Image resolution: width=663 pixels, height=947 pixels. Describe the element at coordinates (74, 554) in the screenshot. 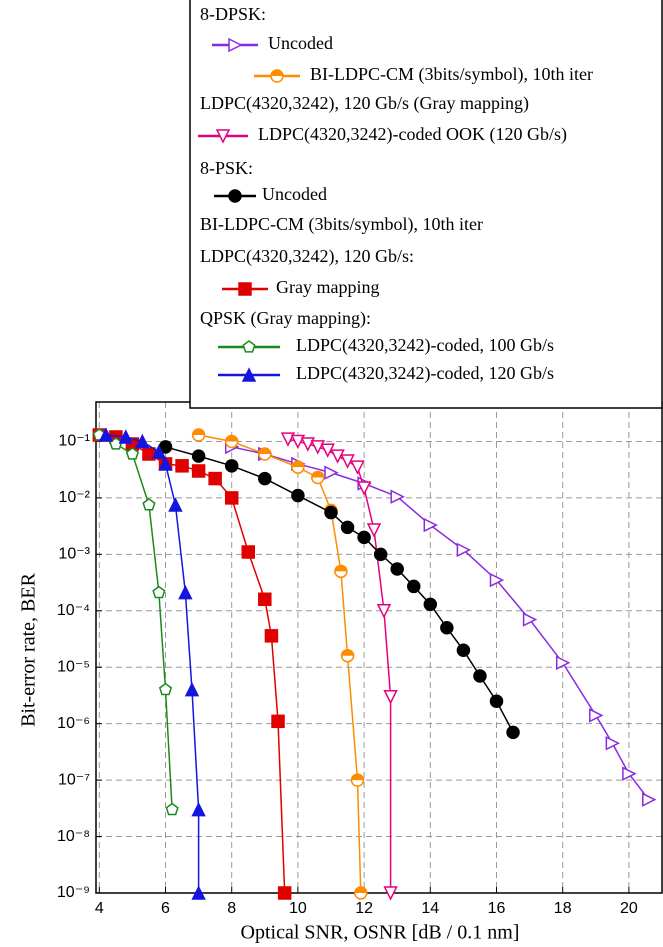

I see `y-tick-label: 10⁻³` at that location.